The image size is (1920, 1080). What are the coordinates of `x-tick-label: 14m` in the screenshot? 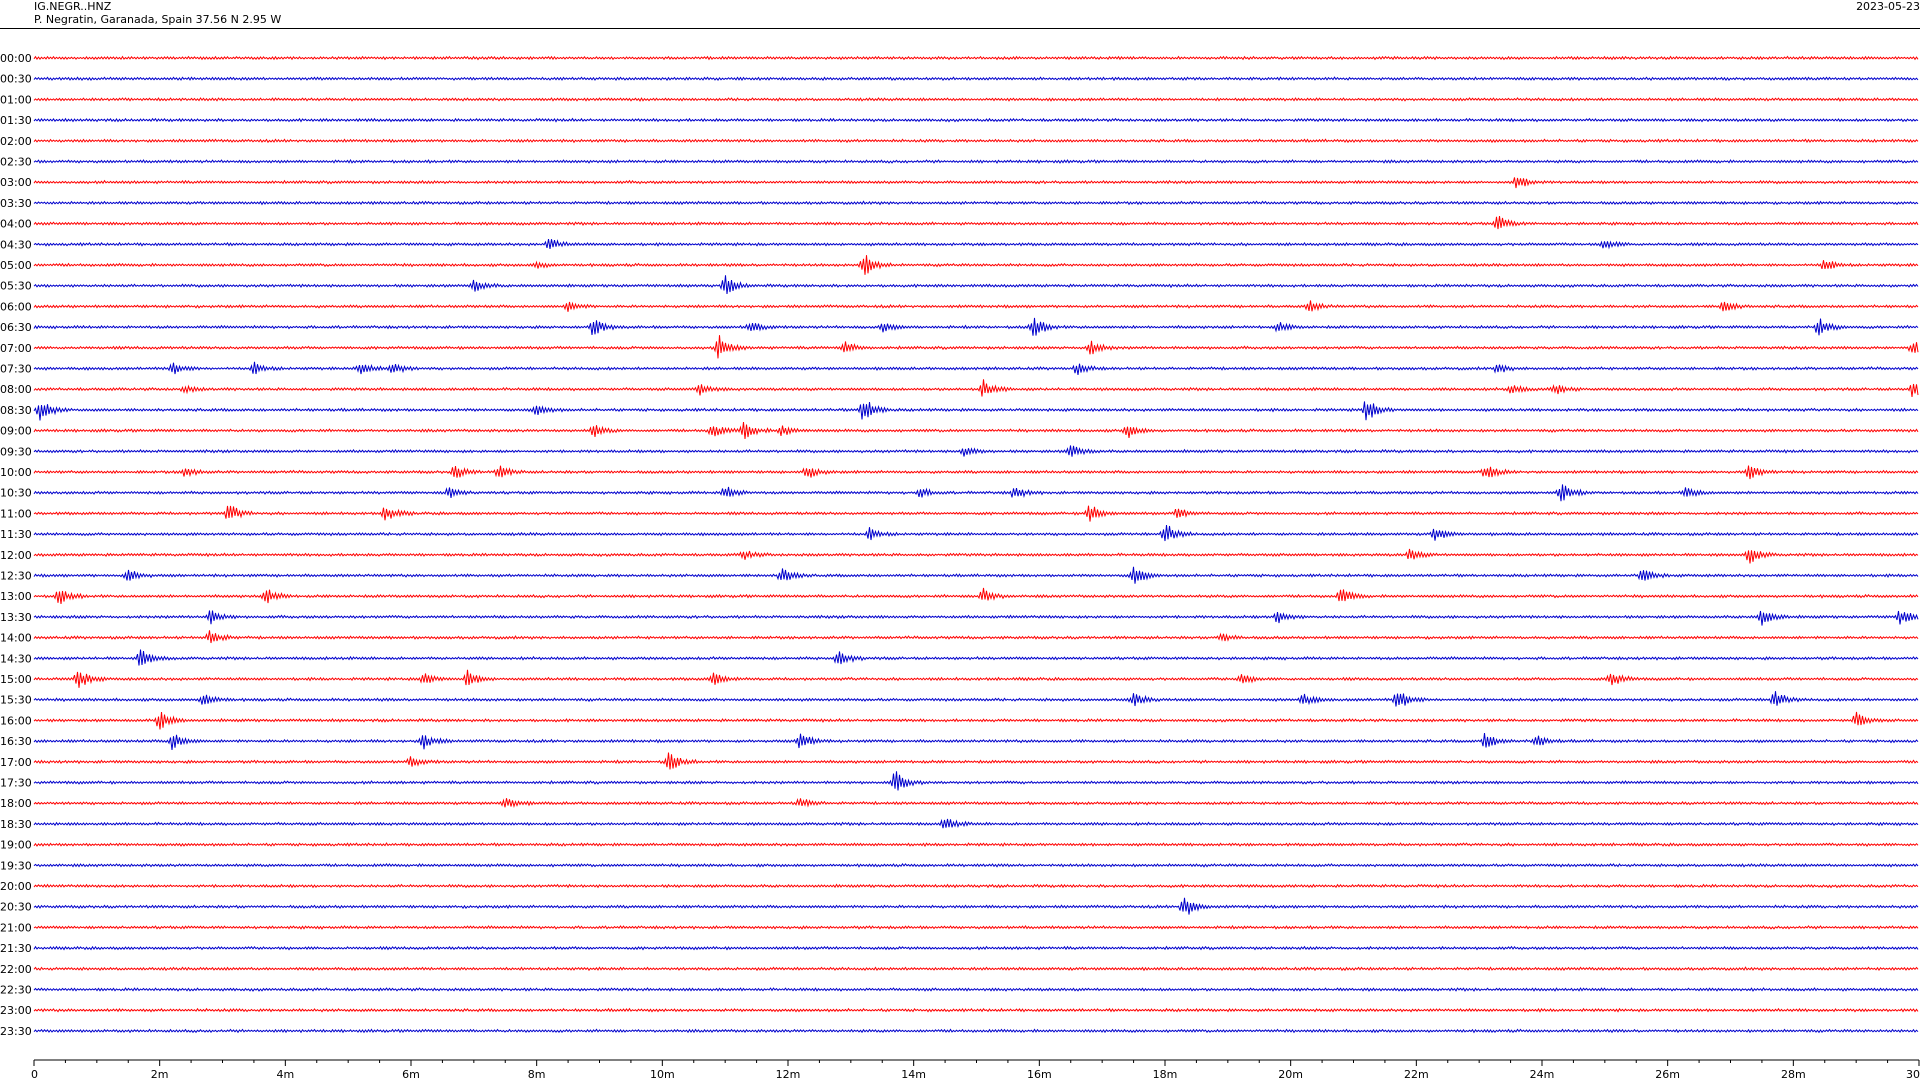 It's located at (913, 1074).